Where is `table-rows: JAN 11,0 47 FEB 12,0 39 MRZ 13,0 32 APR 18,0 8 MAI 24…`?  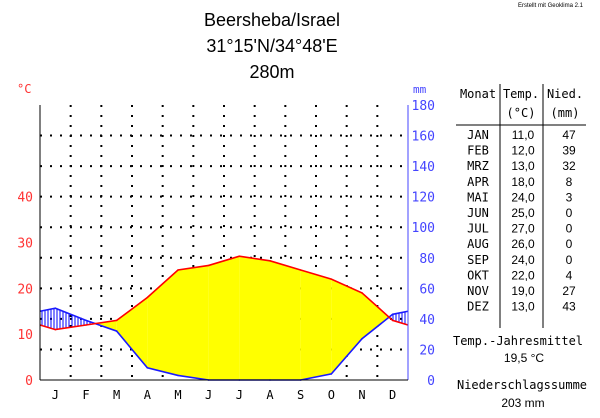 table-rows: JAN 11,0 47 FEB 12,0 39 MRZ 13,0 32 APR 18,0 8 MAI 24… is located at coordinates (521, 221).